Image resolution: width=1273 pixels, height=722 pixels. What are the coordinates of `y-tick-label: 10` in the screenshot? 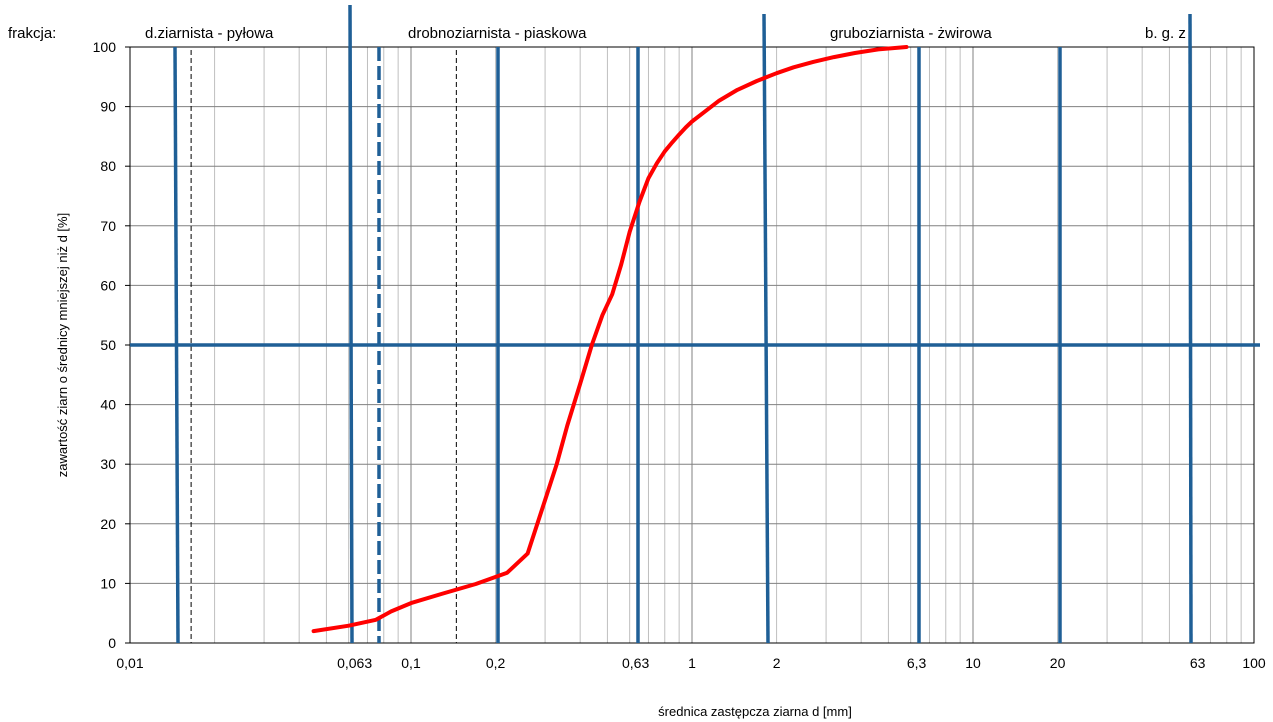 It's located at (108, 583).